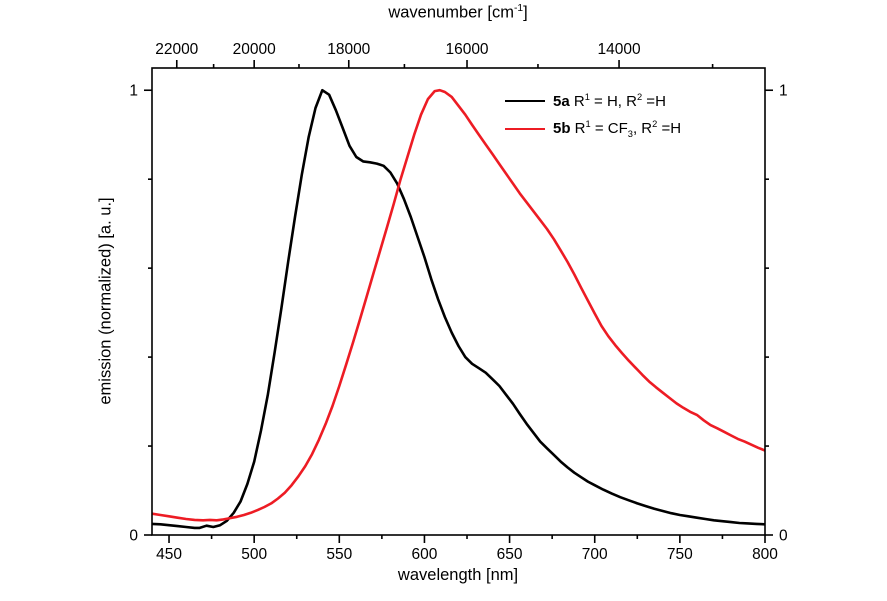  What do you see at coordinates (525, 12) in the screenshot?
I see `top-axis-title-bracket: ]` at bounding box center [525, 12].